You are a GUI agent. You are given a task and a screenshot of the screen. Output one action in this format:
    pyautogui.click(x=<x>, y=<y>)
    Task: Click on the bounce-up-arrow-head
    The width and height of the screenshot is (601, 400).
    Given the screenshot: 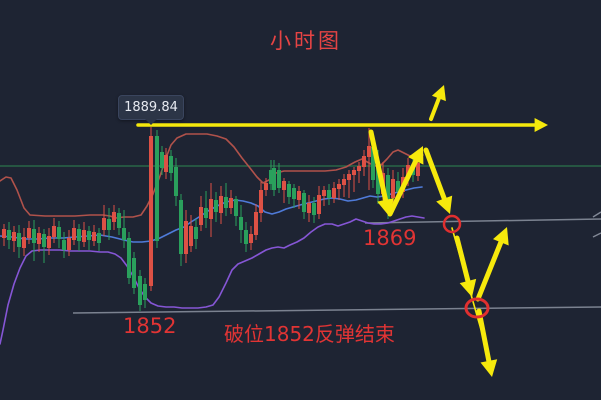 What is the action you would take?
    pyautogui.click(x=501, y=236)
    